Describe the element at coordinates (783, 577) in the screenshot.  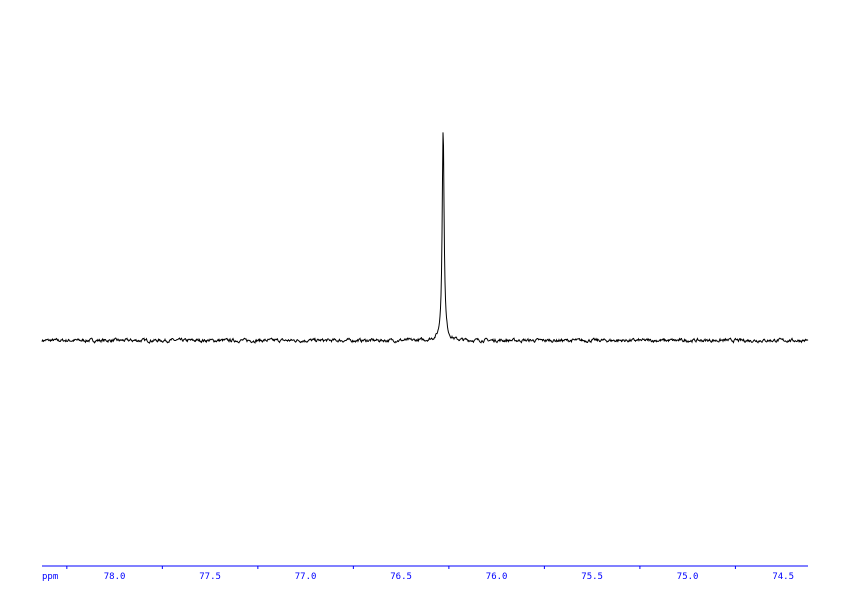
I see `x-tick-label: 74.5` at that location.